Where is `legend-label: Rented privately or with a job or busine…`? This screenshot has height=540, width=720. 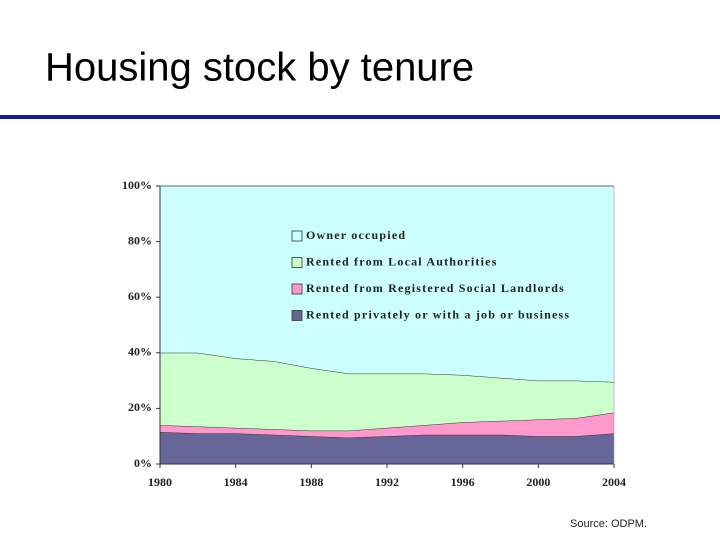 legend-label: Rented privately or with a job or busine… is located at coordinates (438, 314).